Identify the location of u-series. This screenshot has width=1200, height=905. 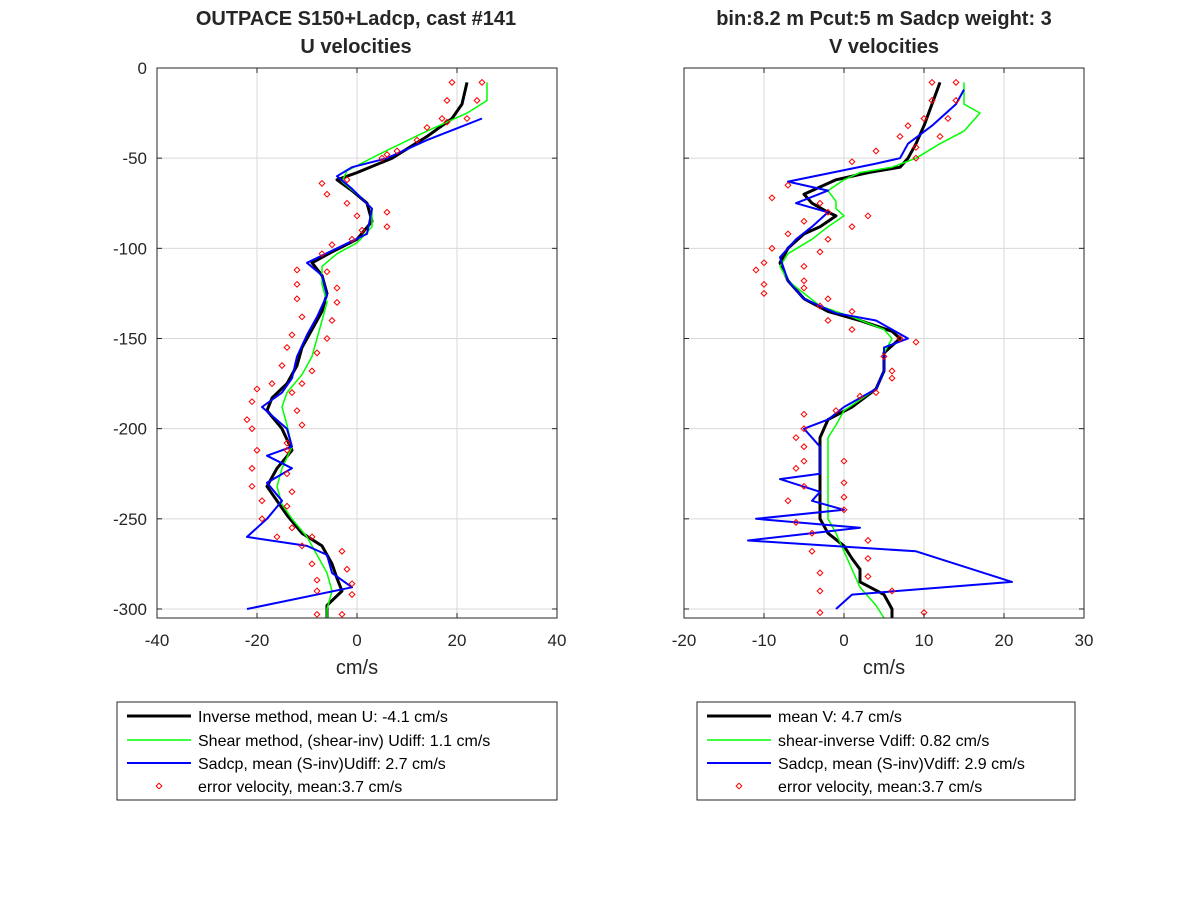
(365, 348).